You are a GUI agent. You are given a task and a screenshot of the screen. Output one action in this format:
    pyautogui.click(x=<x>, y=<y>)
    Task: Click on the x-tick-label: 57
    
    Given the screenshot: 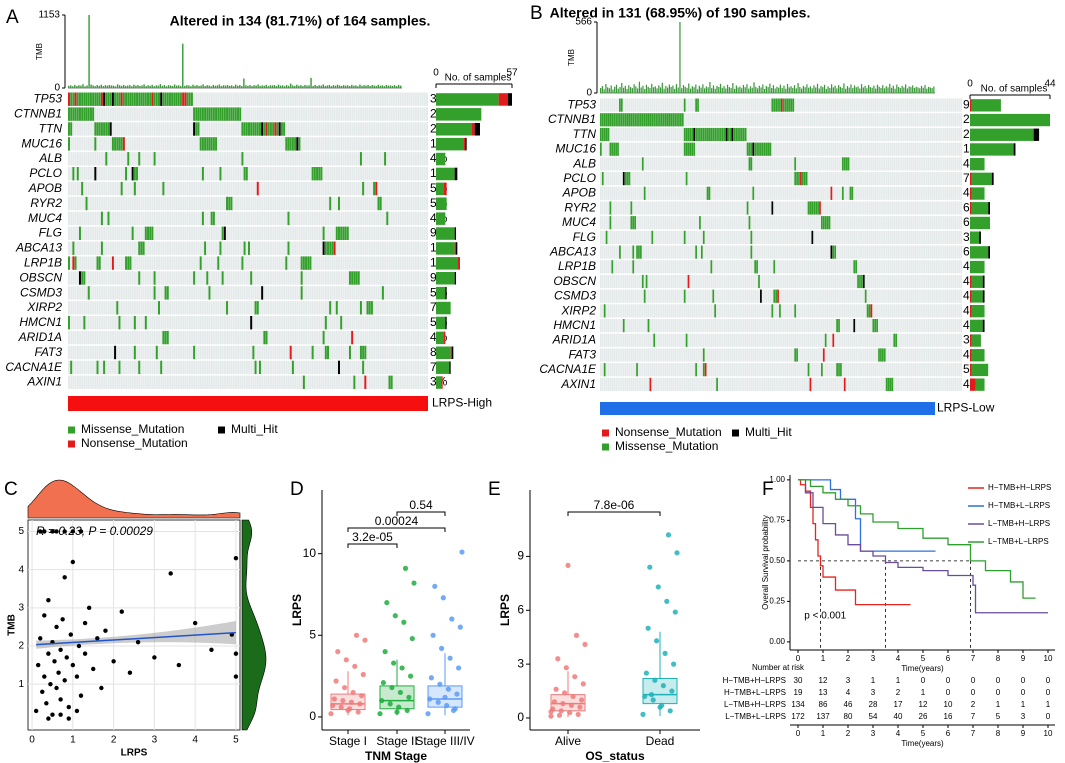 What is the action you would take?
    pyautogui.click(x=512, y=73)
    